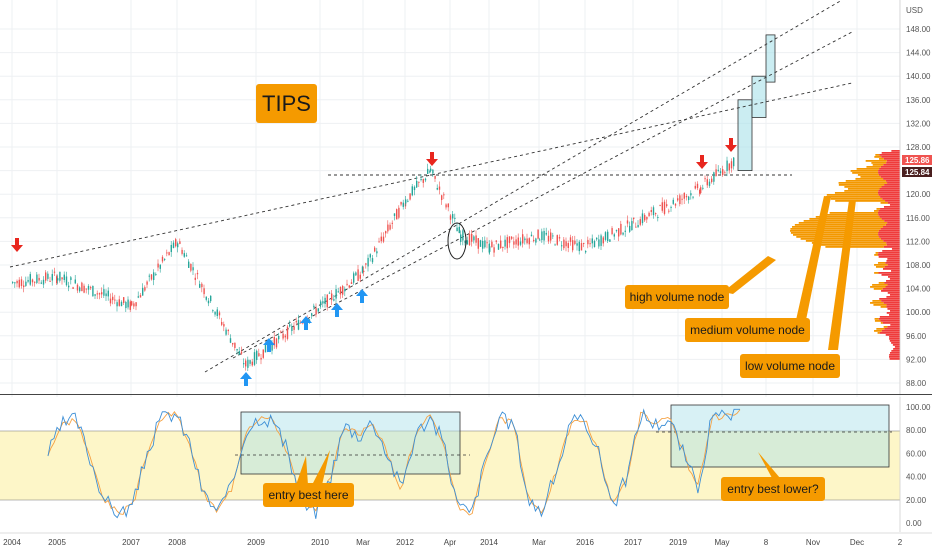 The width and height of the screenshot is (932, 550). I want to click on projection-box, so click(770, 58).